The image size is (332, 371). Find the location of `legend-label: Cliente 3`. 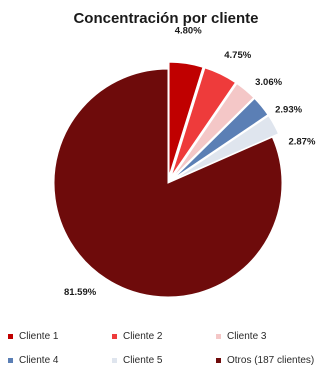

legend-label: Cliente 3 is located at coordinates (247, 336).